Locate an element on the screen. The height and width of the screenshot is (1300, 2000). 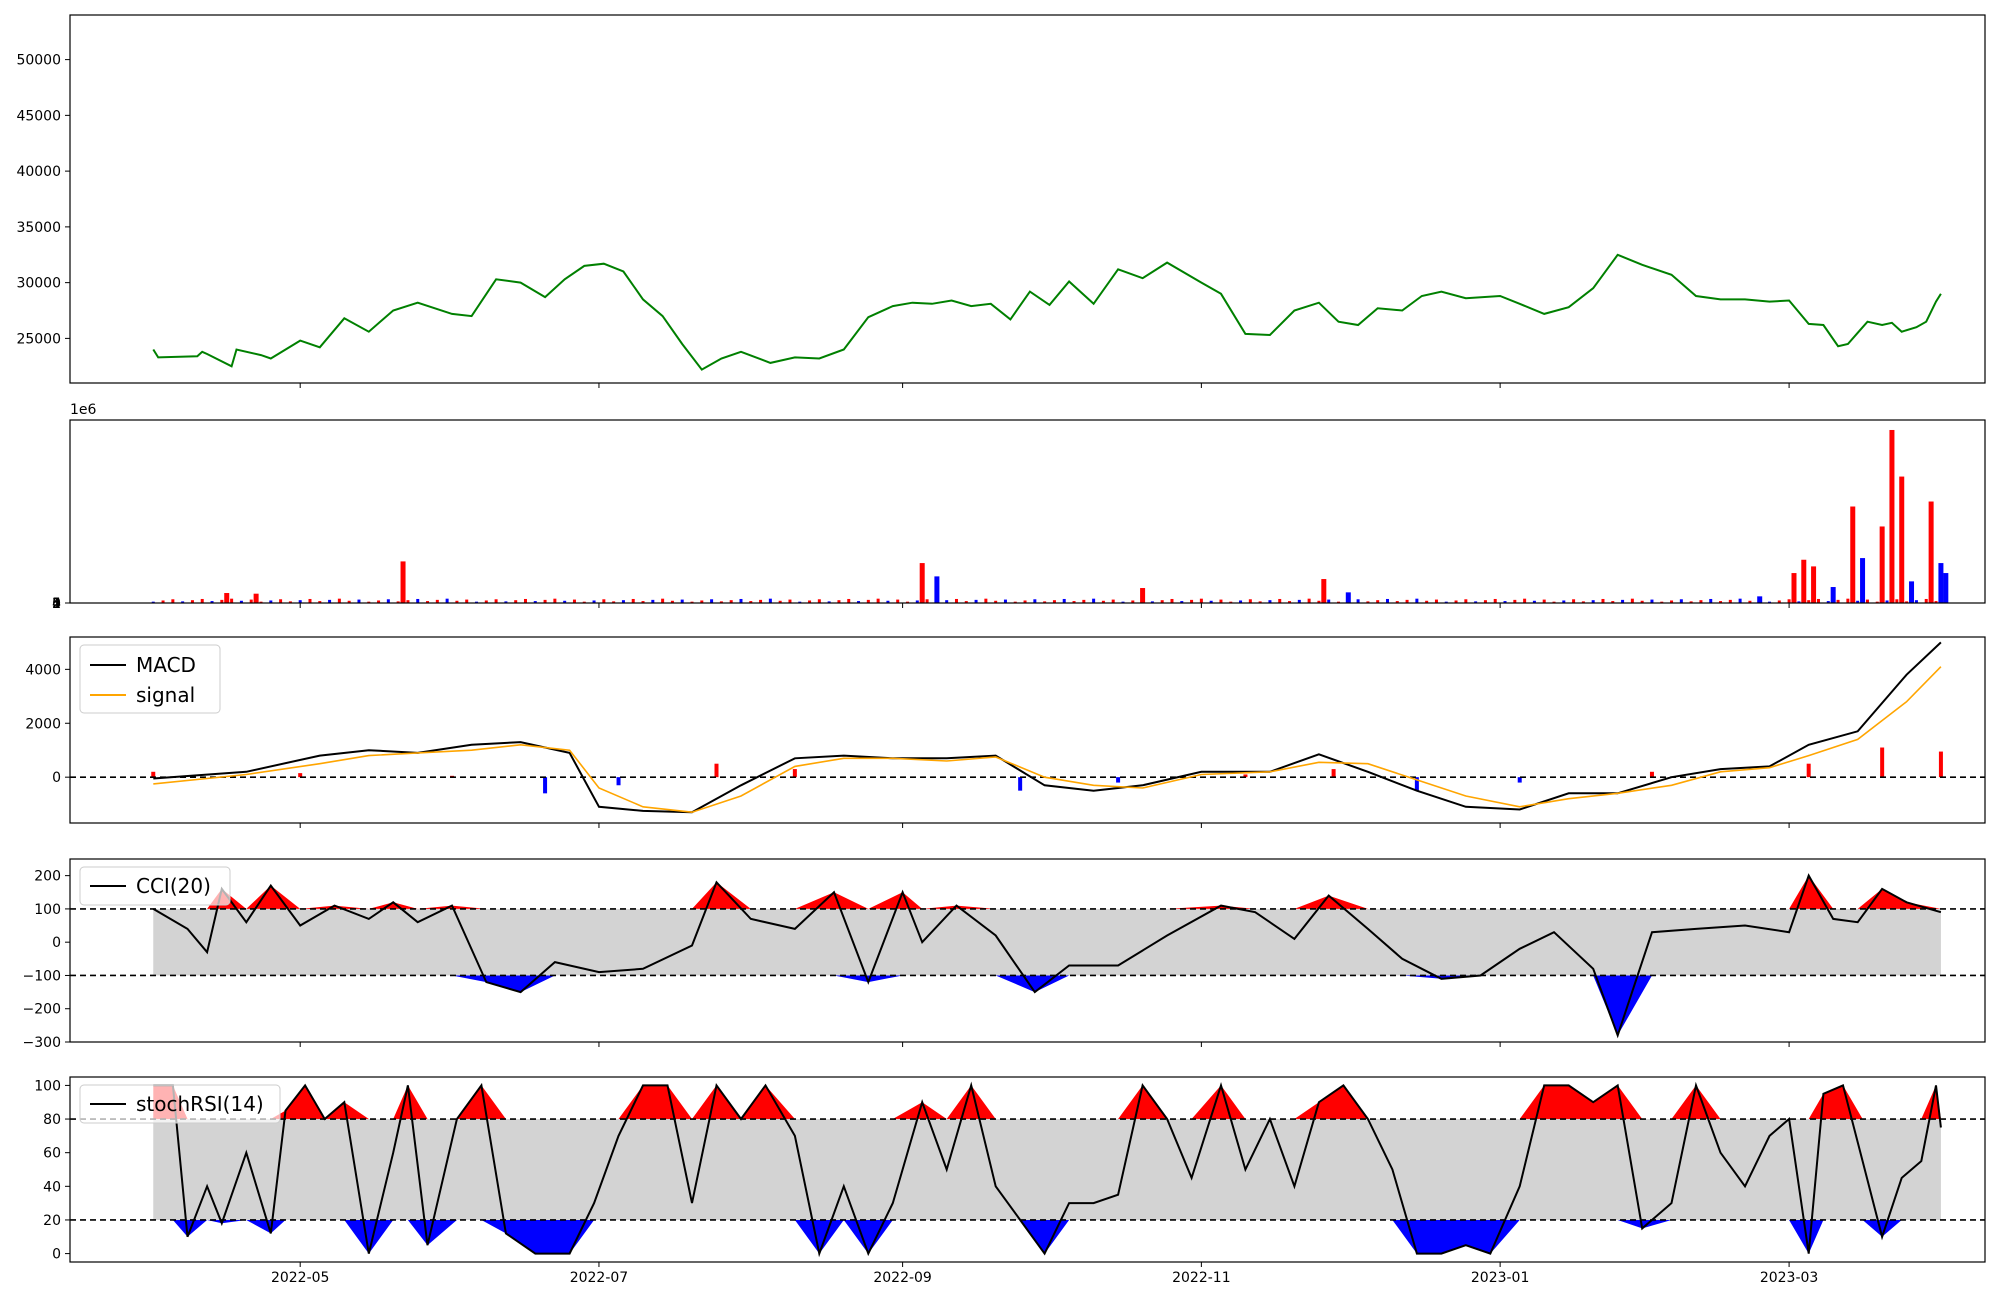
y-tick-label-macd: 0 is located at coordinates (56, 778).